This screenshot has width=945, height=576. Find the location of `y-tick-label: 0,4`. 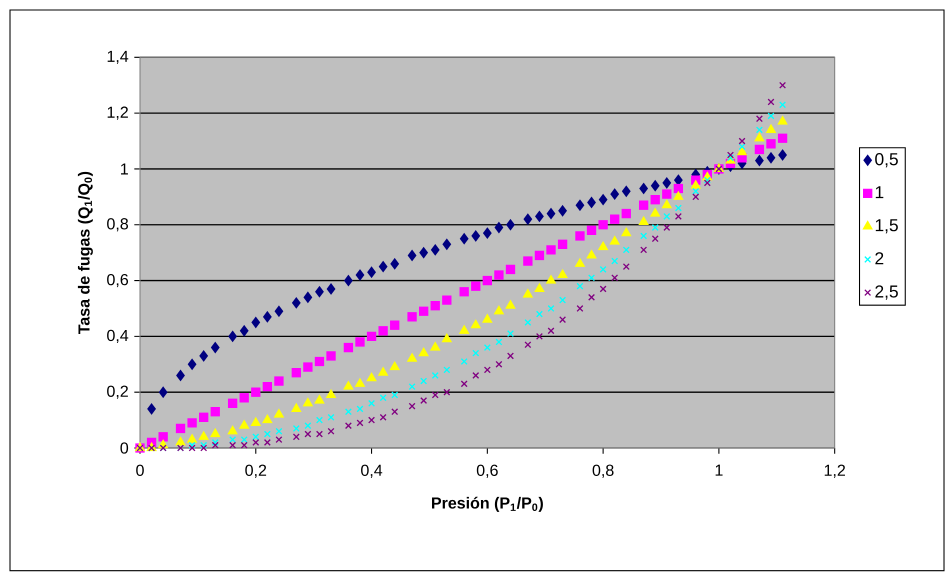

y-tick-label: 0,4 is located at coordinates (117, 336).